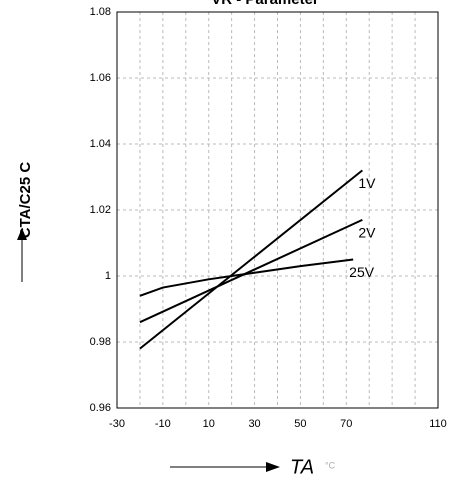  I want to click on x-axis-unit: °C, so click(330, 465).